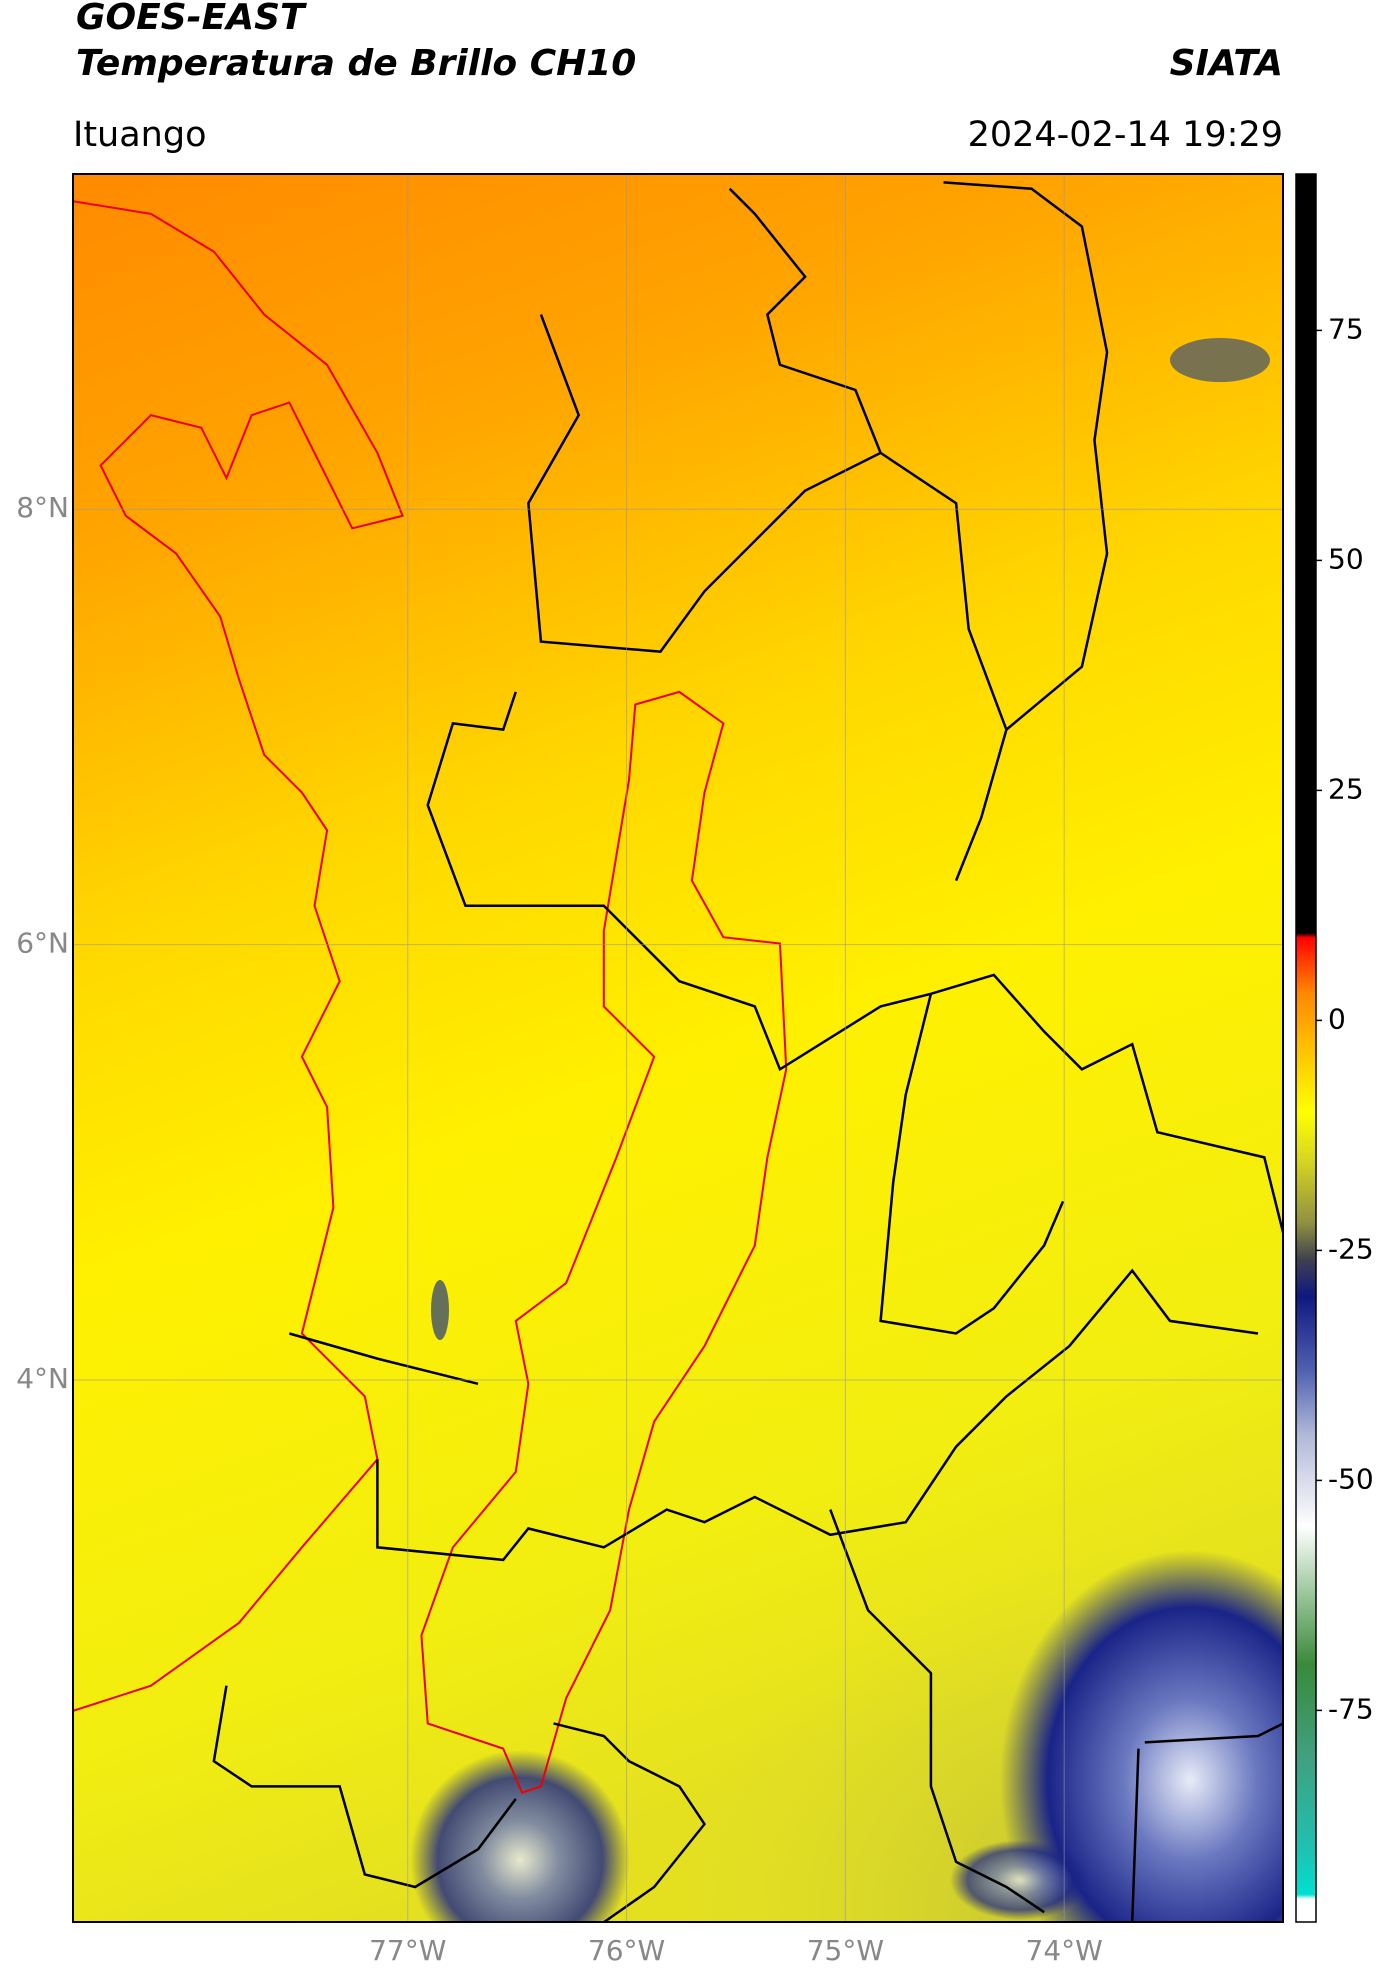 The width and height of the screenshot is (1384, 1981). Describe the element at coordinates (1337, 1018) in the screenshot. I see `colorbar-tick-label: 0` at that location.